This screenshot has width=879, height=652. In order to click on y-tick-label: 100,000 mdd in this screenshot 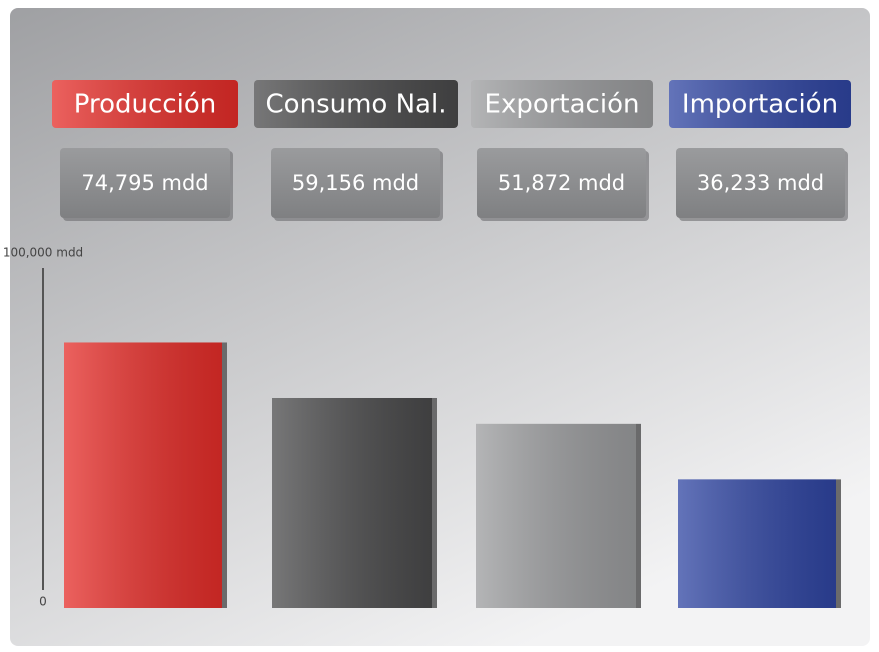, I will do `click(43, 253)`.